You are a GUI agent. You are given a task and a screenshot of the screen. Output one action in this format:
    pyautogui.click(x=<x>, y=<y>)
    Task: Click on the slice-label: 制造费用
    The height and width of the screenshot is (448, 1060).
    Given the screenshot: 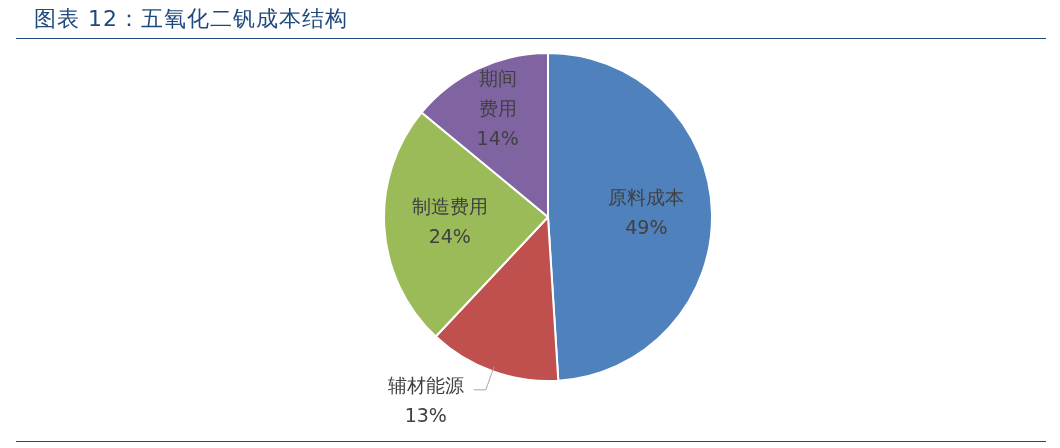 What is the action you would take?
    pyautogui.click(x=449, y=206)
    